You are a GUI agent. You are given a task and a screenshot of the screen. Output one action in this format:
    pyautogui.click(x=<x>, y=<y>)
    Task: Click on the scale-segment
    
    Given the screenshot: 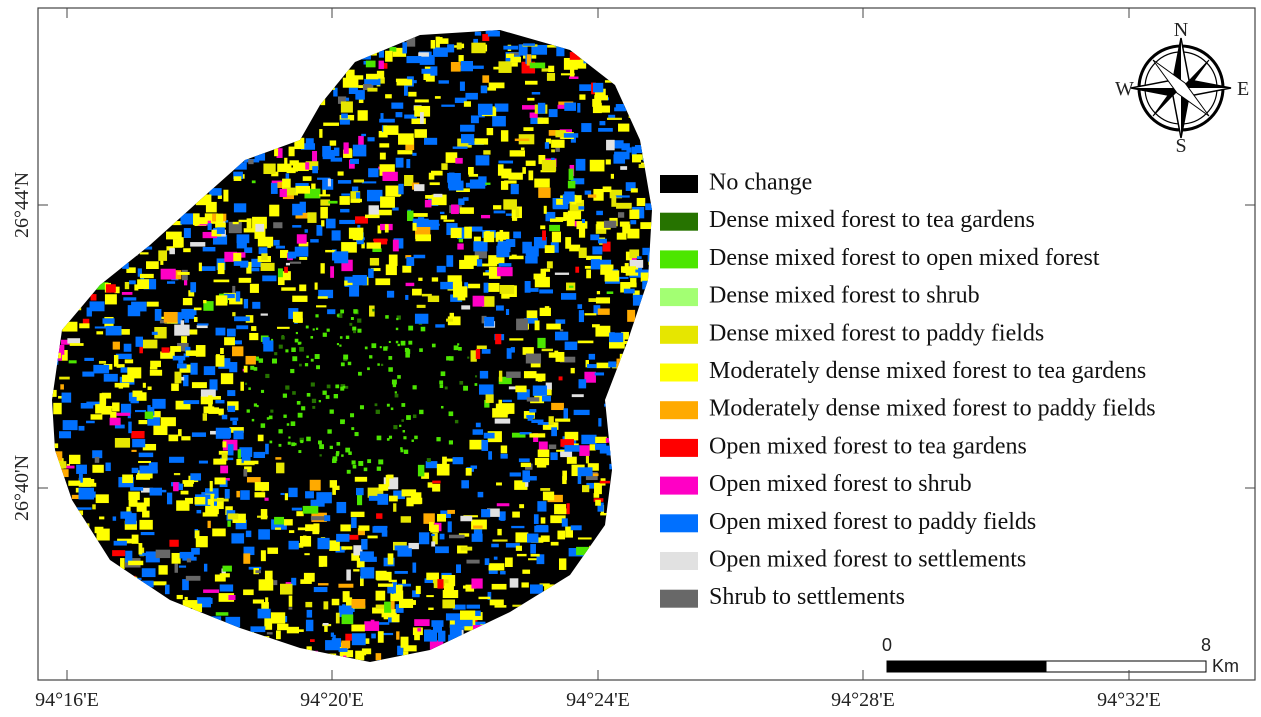 What is the action you would take?
    pyautogui.click(x=1126, y=666)
    